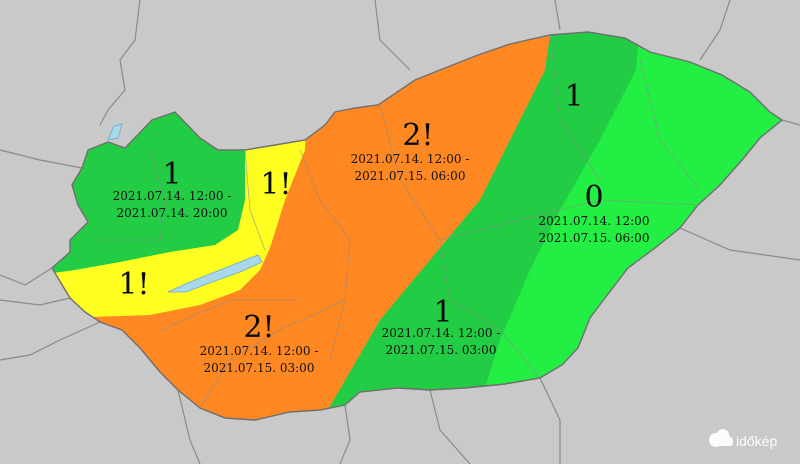  I want to click on region-label-east: 0 2021.07.14. 12:00 2021.07.15. 06:00, so click(594, 212).